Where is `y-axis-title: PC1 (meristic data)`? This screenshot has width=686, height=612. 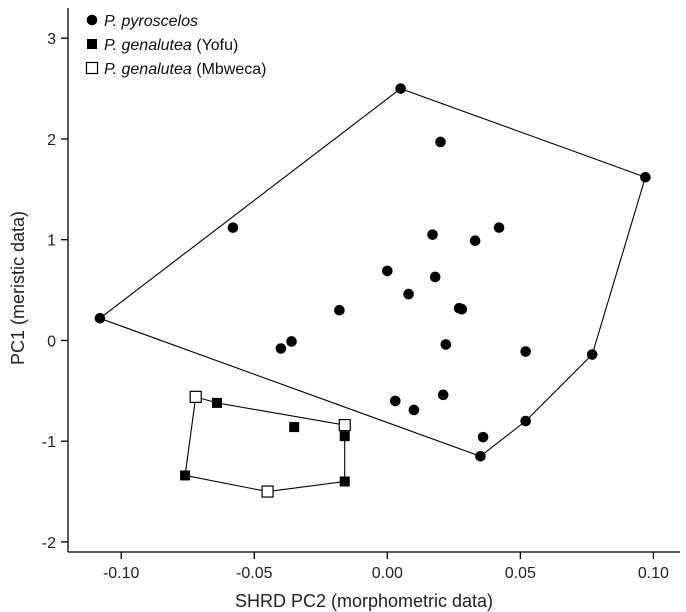
y-axis-title: PC1 (meristic data) is located at coordinates (18, 288).